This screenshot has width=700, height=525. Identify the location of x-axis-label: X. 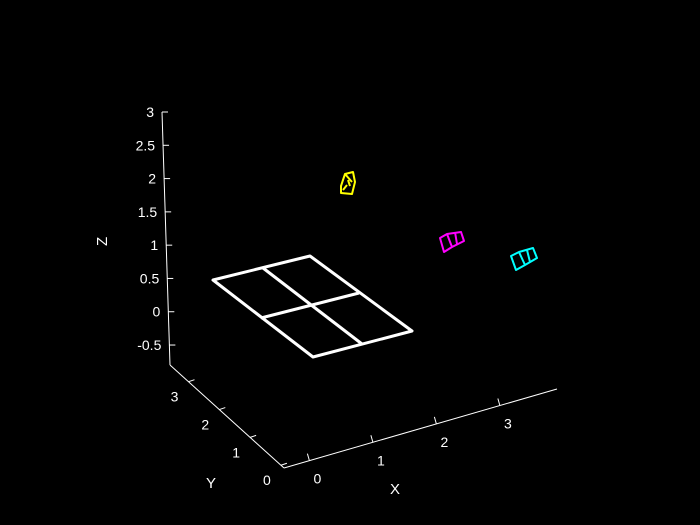
(395, 489).